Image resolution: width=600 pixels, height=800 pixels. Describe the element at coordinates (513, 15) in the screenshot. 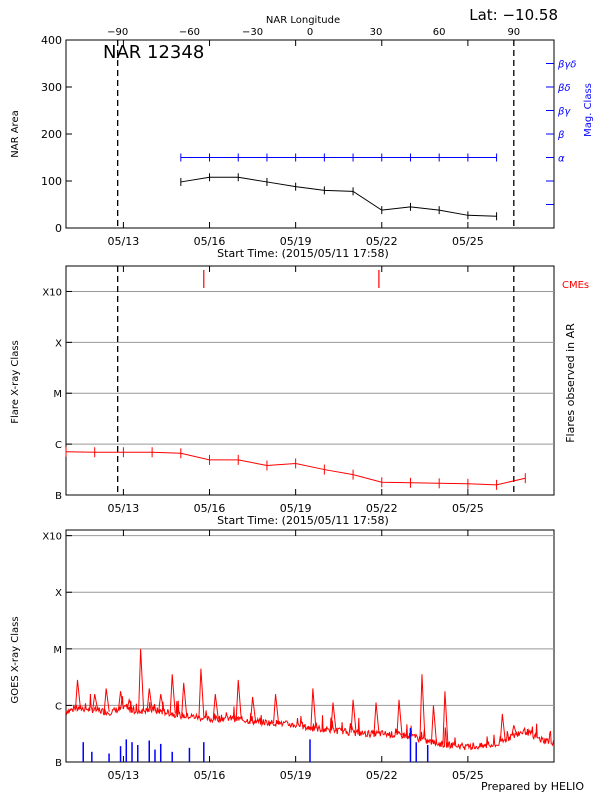

I see `latitude-label: Lat: −10.58` at that location.